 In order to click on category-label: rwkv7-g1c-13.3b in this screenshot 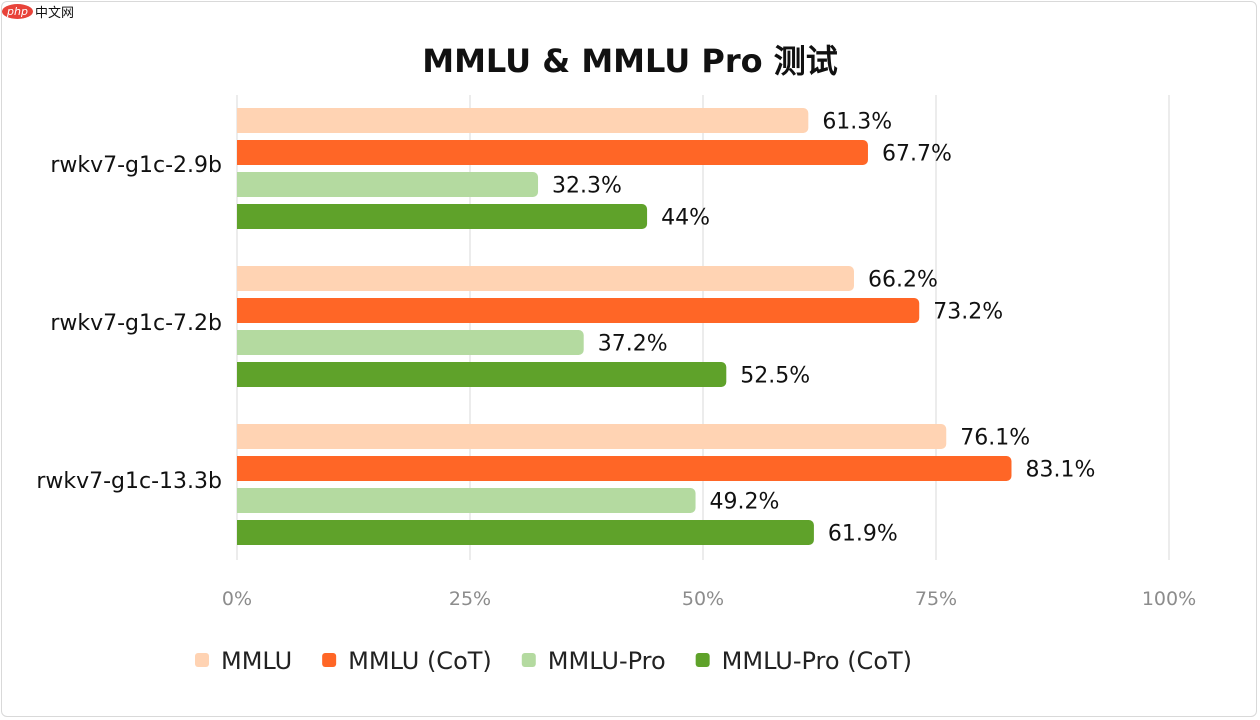, I will do `click(129, 481)`.